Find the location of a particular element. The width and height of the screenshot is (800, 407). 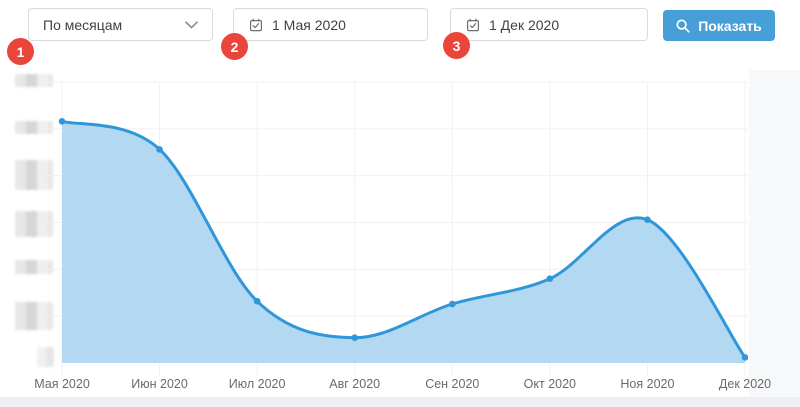

date-to-input: 1 Дек 2020 is located at coordinates (549, 24).